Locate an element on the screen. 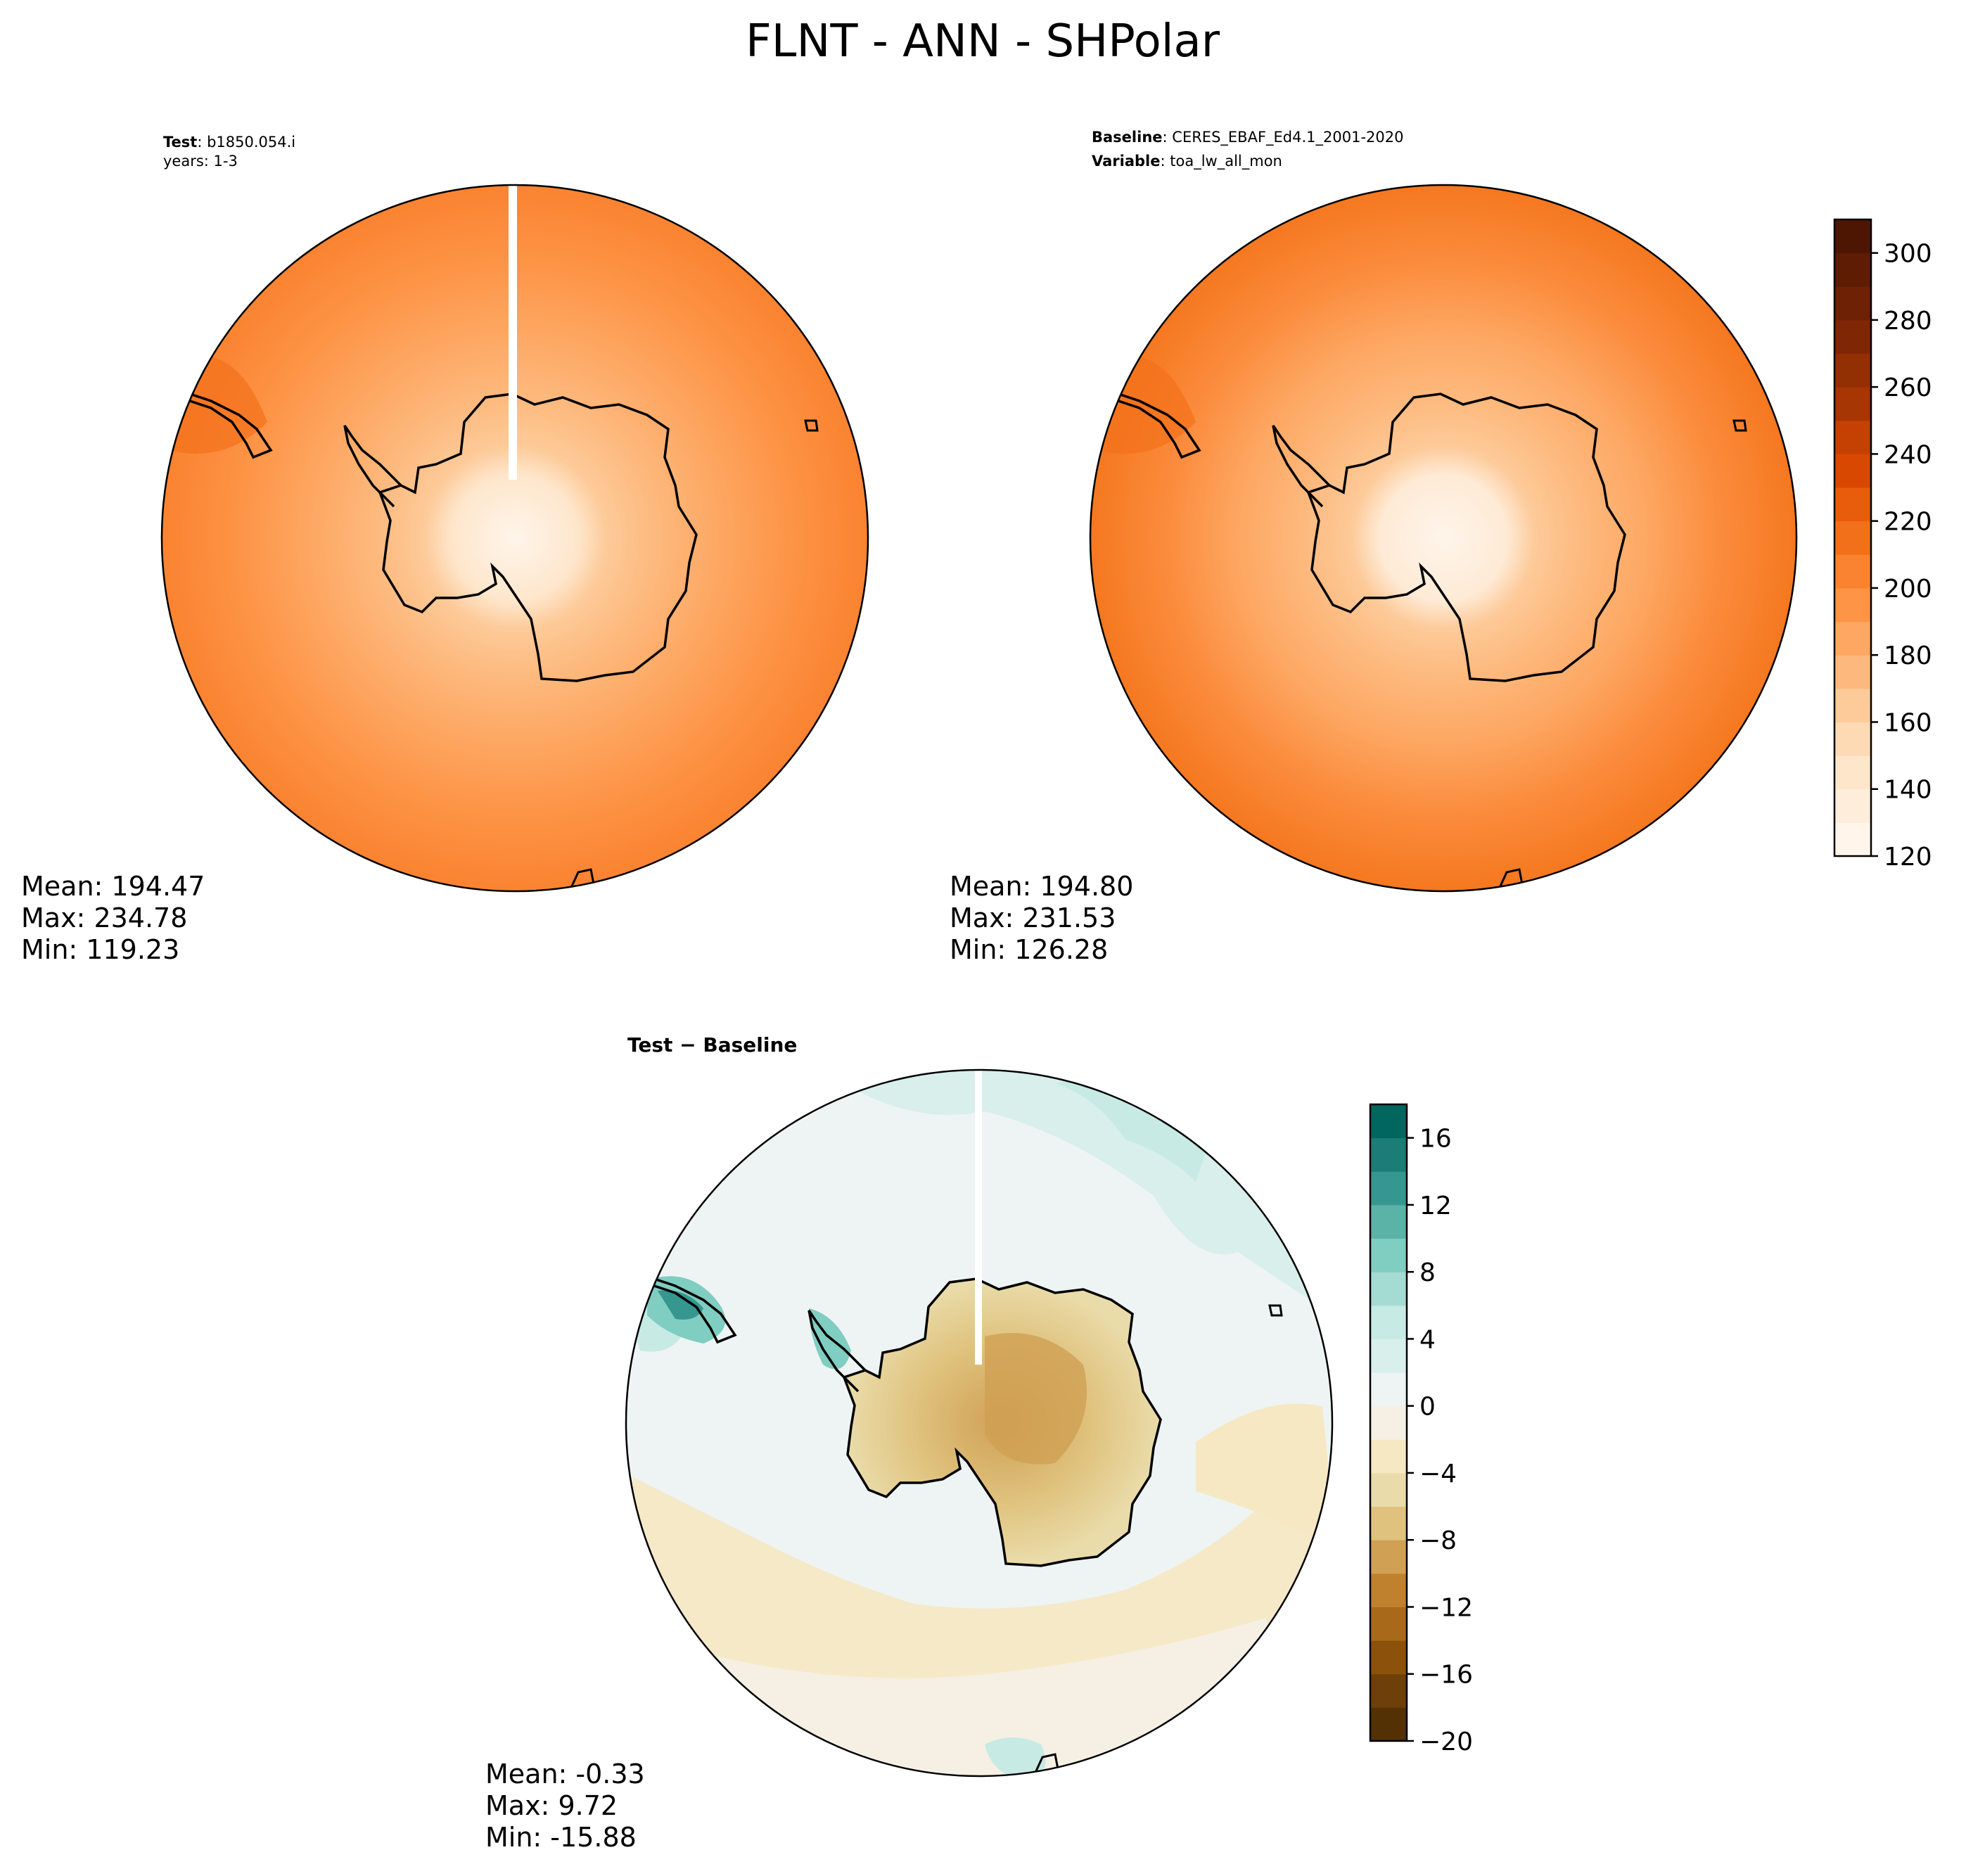 This screenshot has height=1876, width=1966. baseline-map-border is located at coordinates (1443, 538).